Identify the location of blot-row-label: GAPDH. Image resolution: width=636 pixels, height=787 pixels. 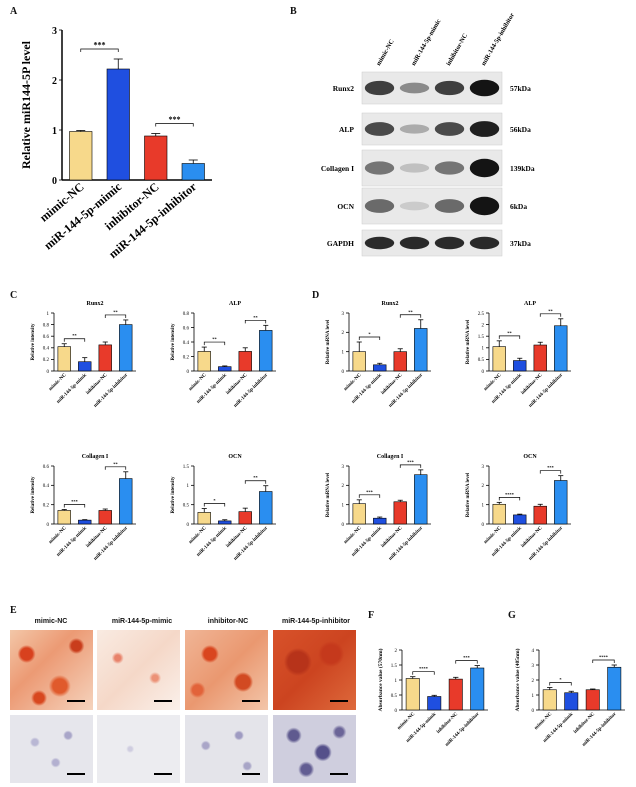
(340, 243).